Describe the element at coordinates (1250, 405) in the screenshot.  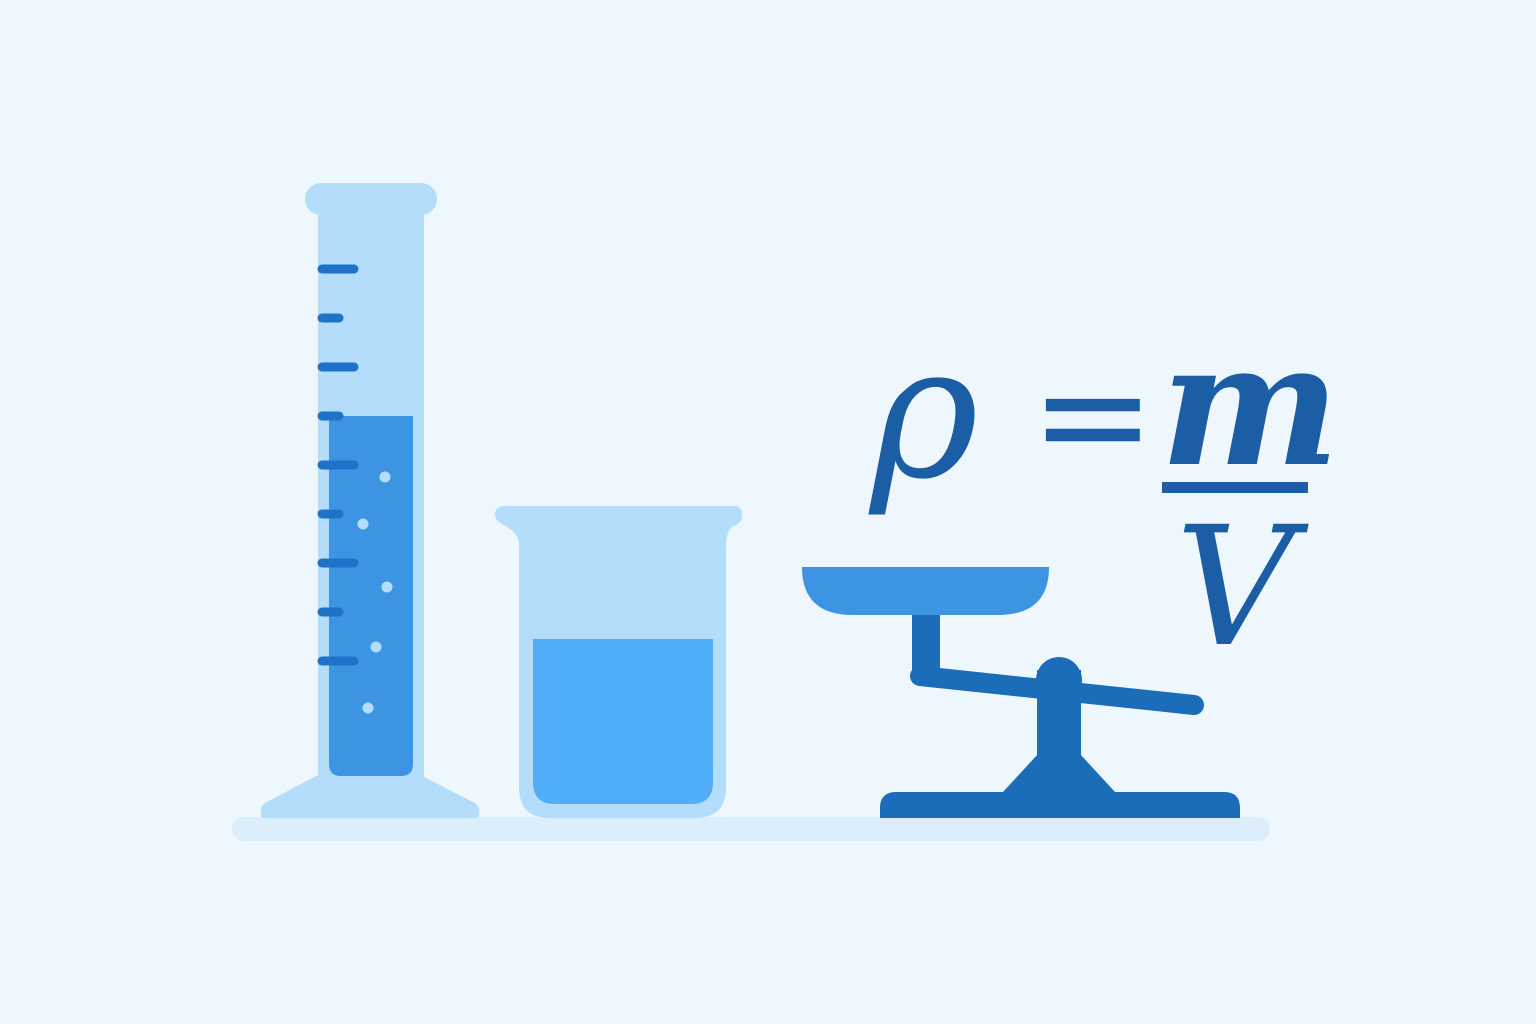
I see `mass-symbol: m` at that location.